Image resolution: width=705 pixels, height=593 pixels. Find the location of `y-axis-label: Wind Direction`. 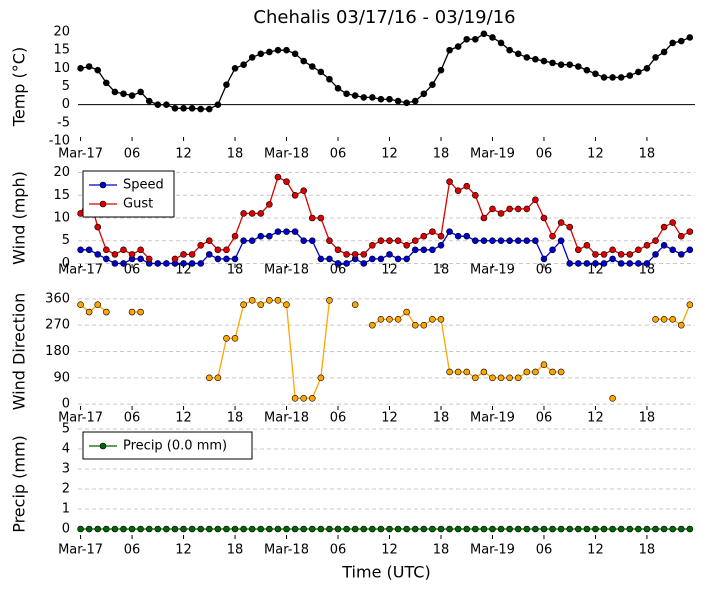

y-axis-label: Wind Direction is located at coordinates (19, 352).